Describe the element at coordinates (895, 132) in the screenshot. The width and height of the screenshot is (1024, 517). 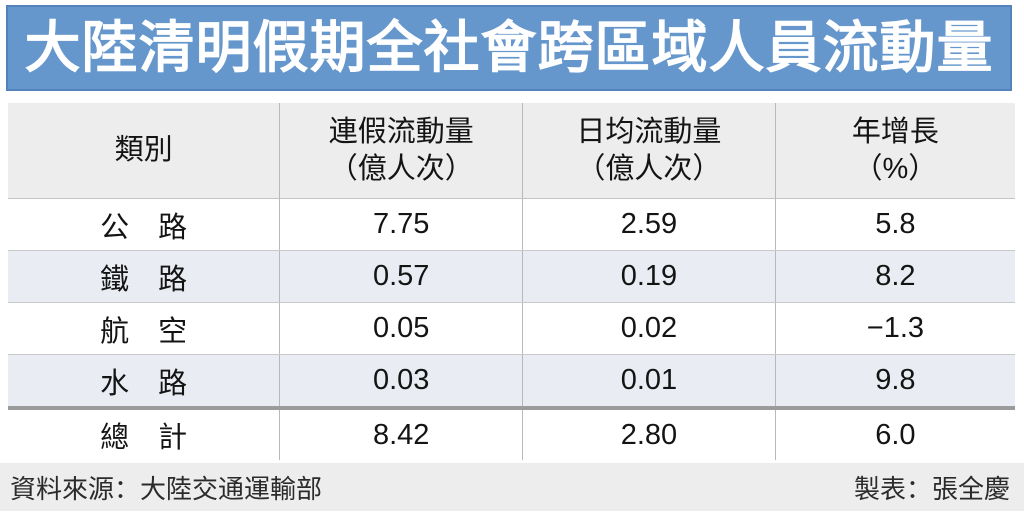
I see `header-annual-growth-line1: 年增長` at that location.